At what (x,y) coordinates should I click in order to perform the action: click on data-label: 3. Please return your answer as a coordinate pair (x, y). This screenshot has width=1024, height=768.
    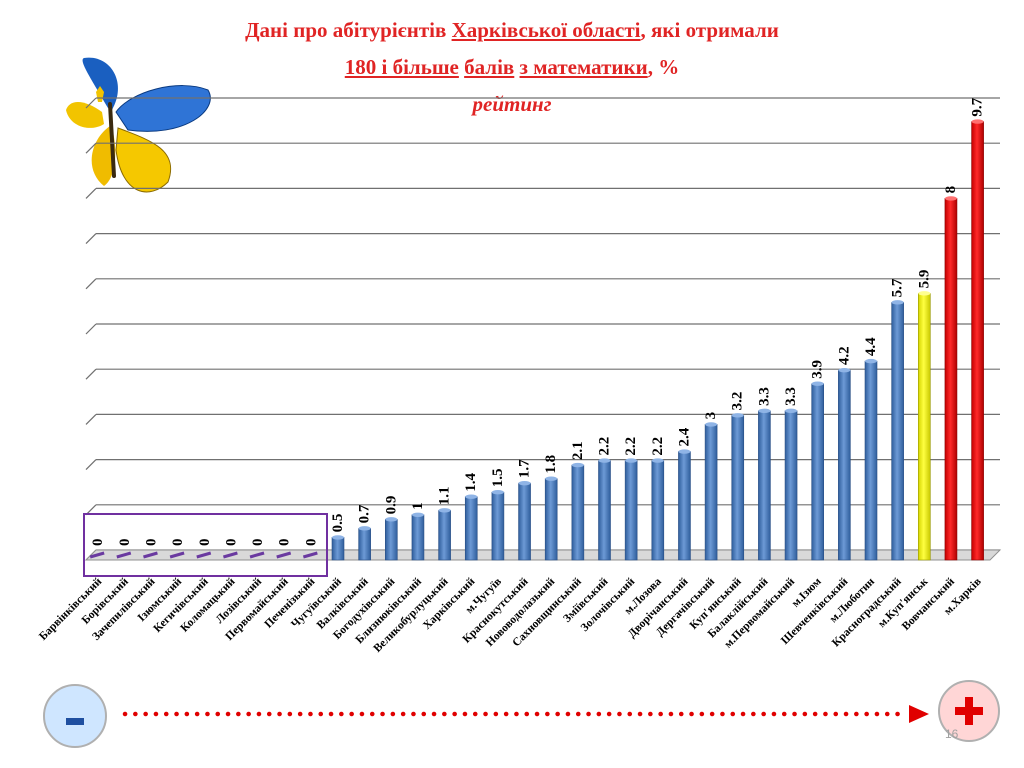
    Looking at the image, I should click on (711, 416).